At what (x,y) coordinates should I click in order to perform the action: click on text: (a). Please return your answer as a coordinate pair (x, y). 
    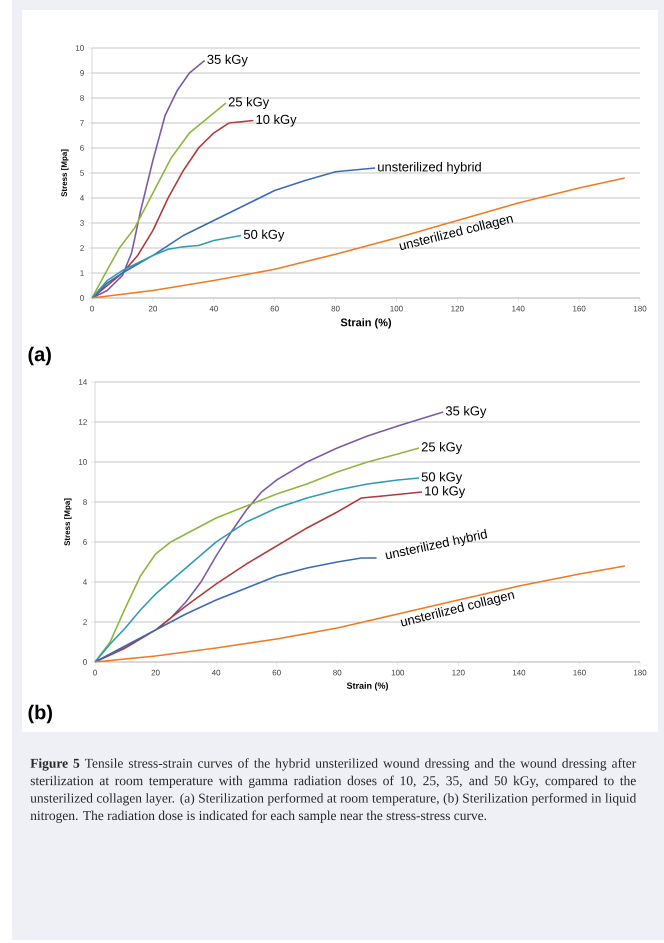
    Looking at the image, I should click on (39, 356).